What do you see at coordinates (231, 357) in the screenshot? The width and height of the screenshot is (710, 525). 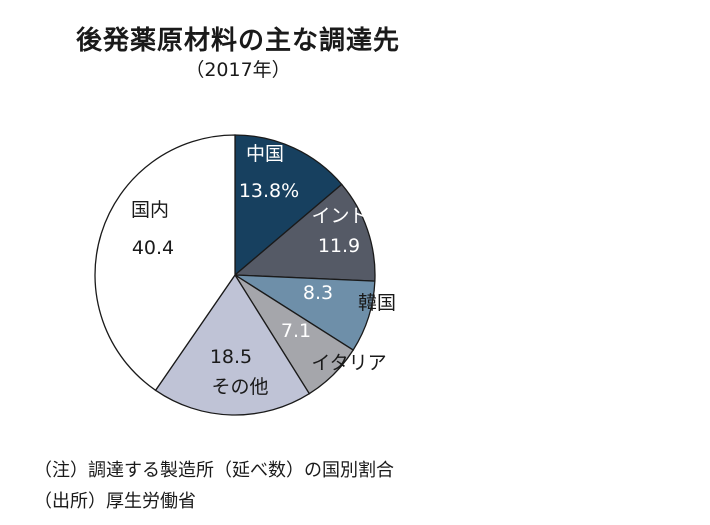 I see `slice-value: 18.5` at bounding box center [231, 357].